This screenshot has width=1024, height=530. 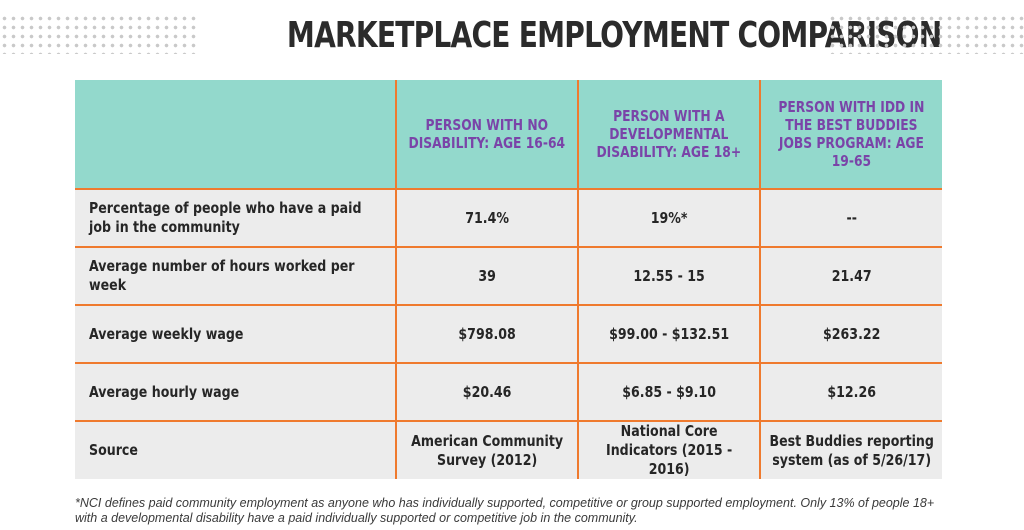 What do you see at coordinates (668, 391) in the screenshot?
I see `table-cell: $6.85 - $9.10` at bounding box center [668, 391].